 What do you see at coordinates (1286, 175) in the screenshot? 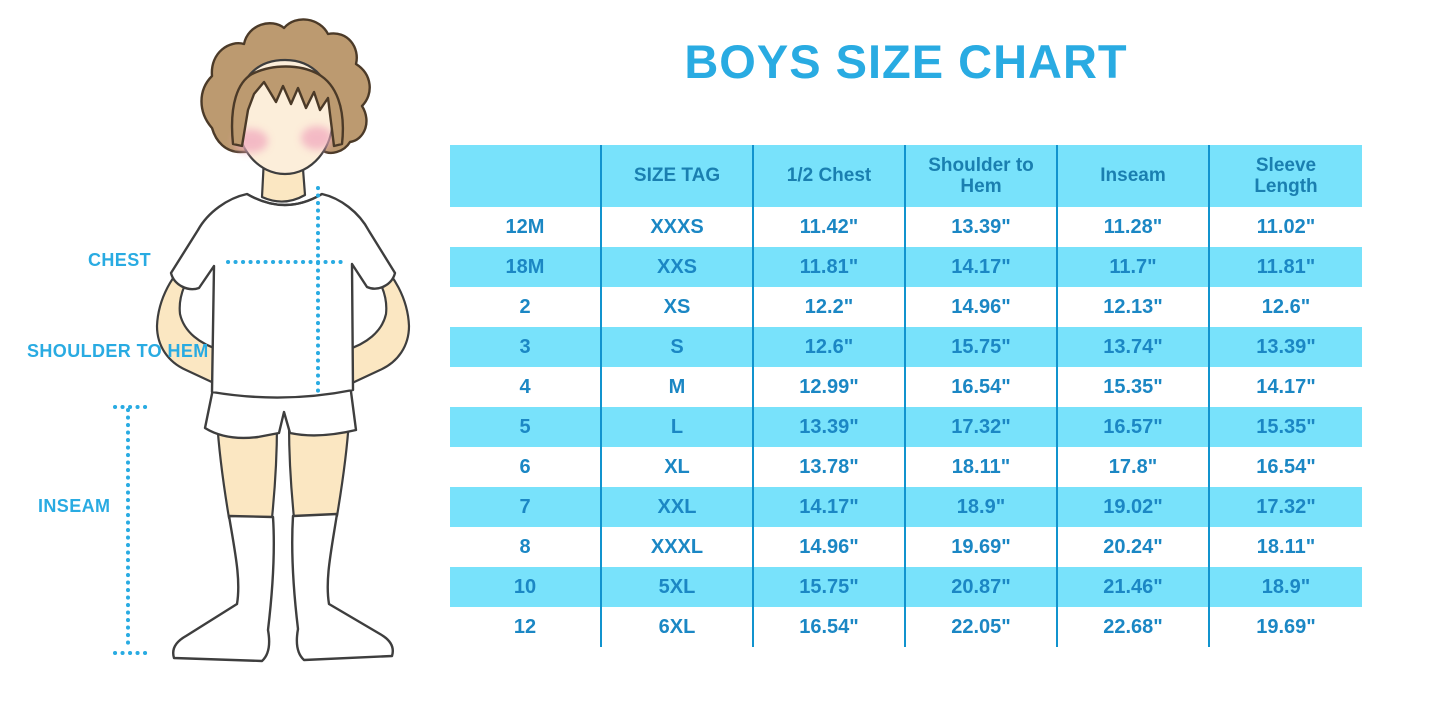
I see `header-cell-sleeve-length: Sleeve Length` at bounding box center [1286, 175].